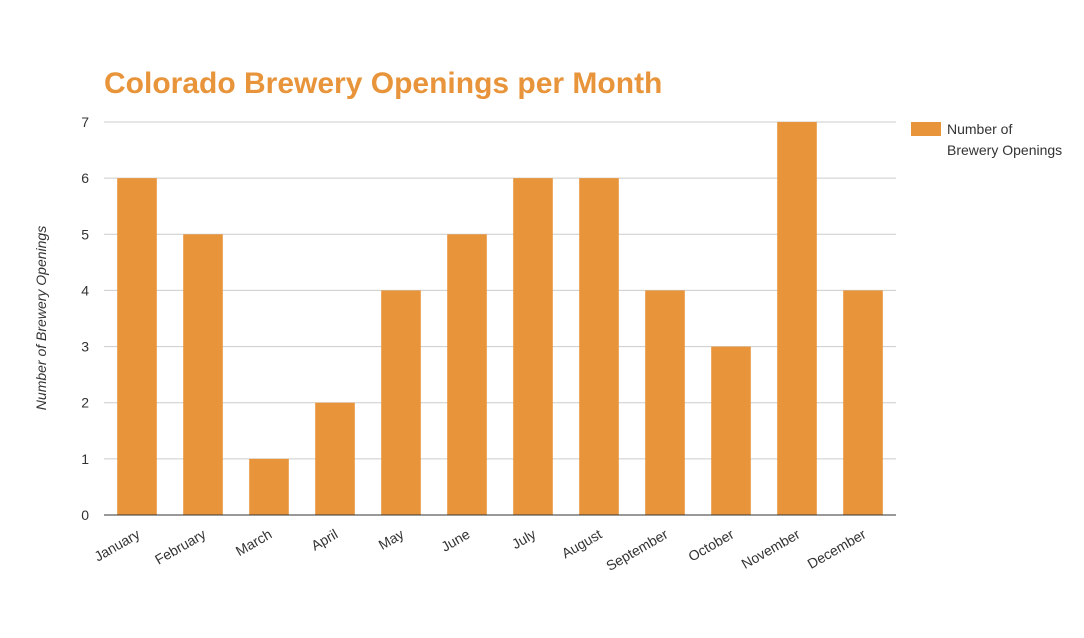 The image size is (1084, 638). What do you see at coordinates (599, 346) in the screenshot?
I see `bar-august` at bounding box center [599, 346].